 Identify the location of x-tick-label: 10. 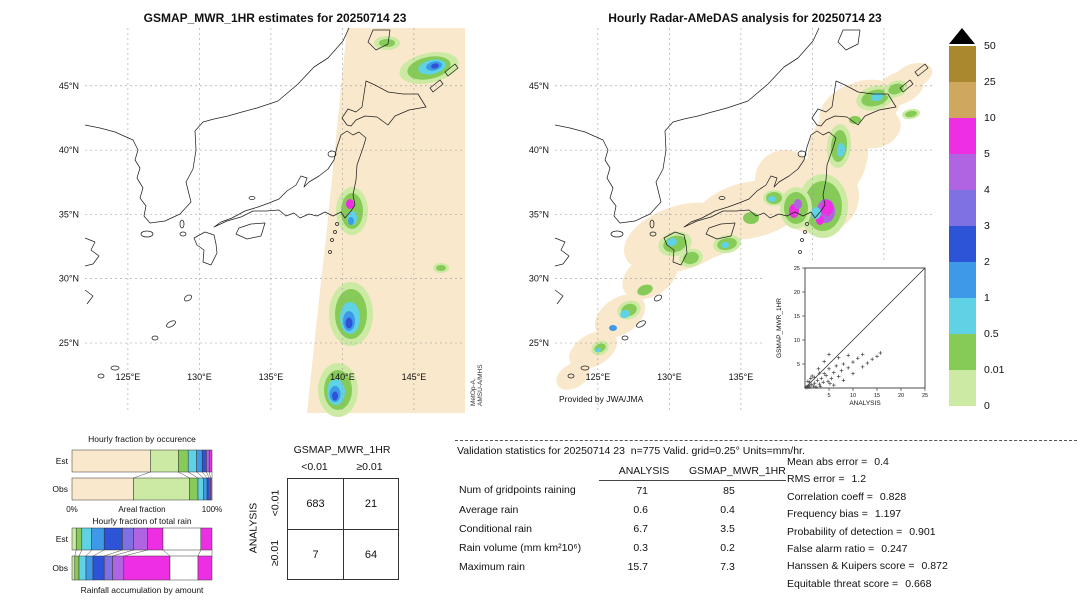
(853, 396).